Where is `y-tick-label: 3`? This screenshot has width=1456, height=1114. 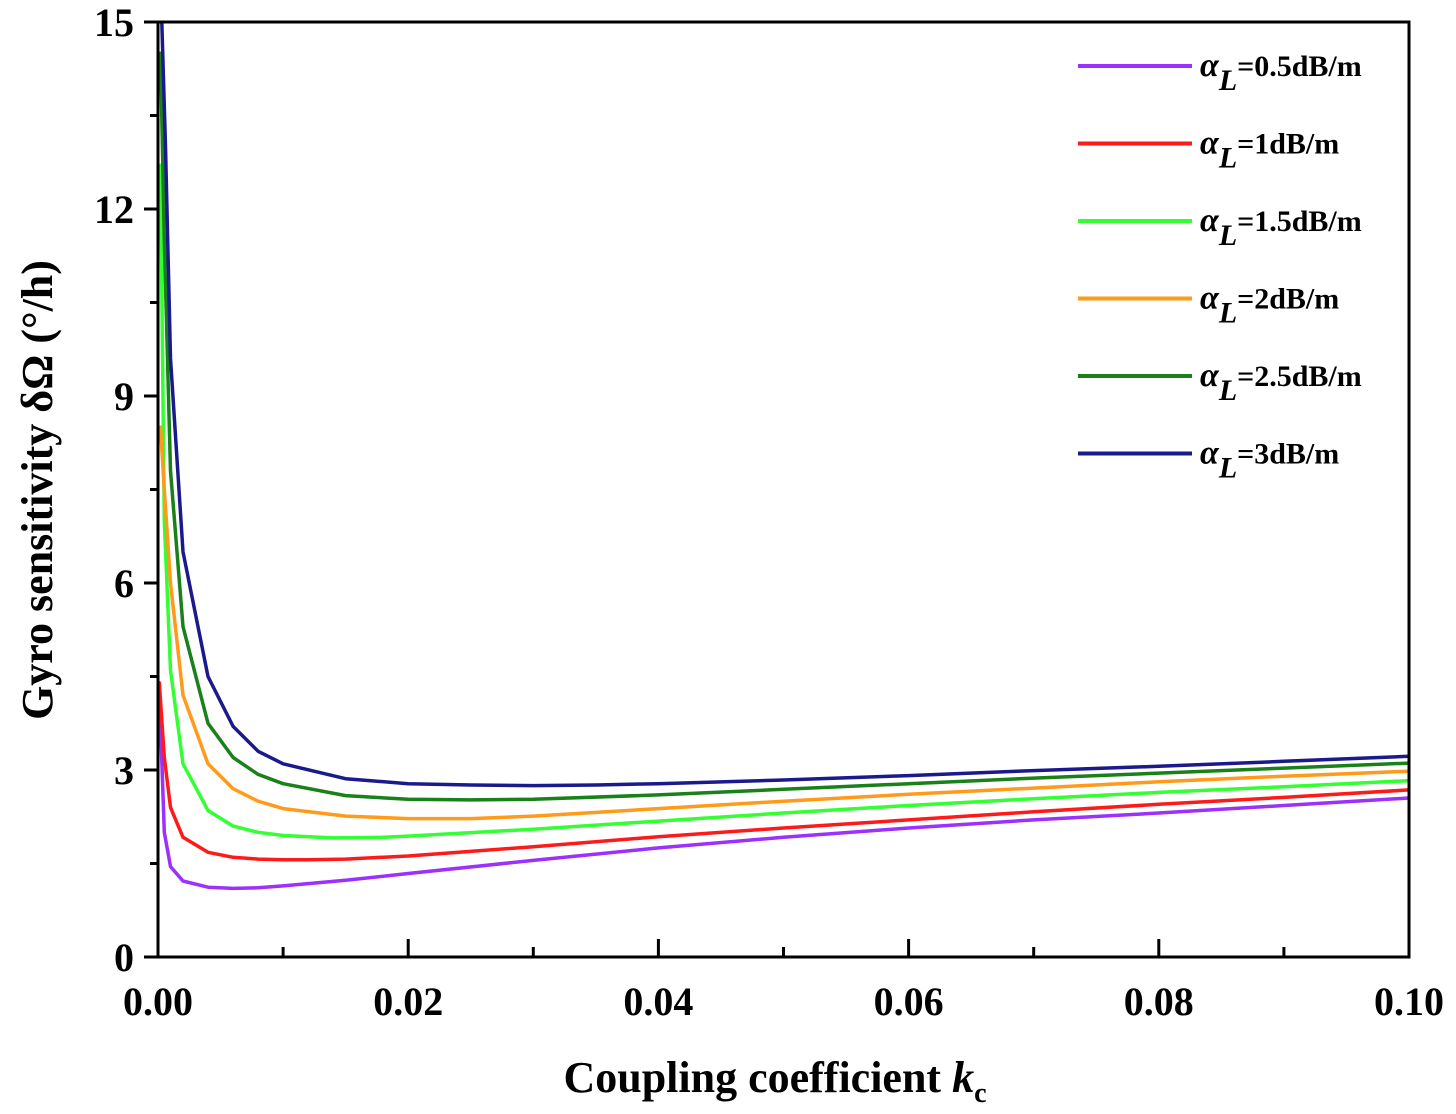
y-tick-label: 3 is located at coordinates (124, 770).